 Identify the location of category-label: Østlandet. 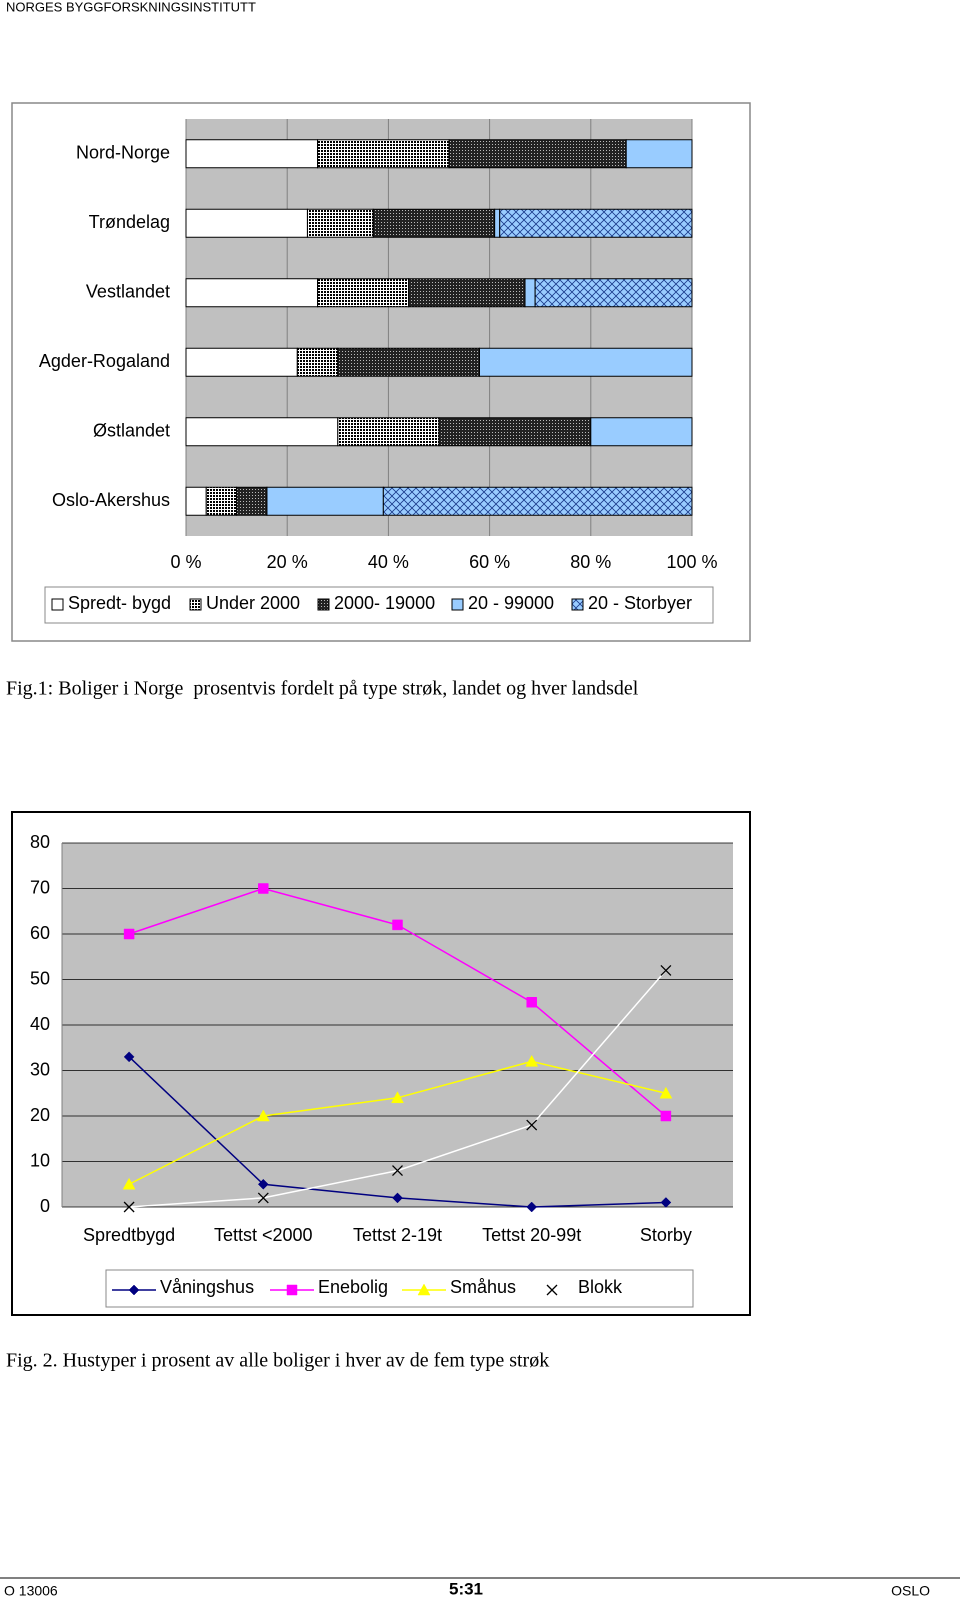
(131, 431).